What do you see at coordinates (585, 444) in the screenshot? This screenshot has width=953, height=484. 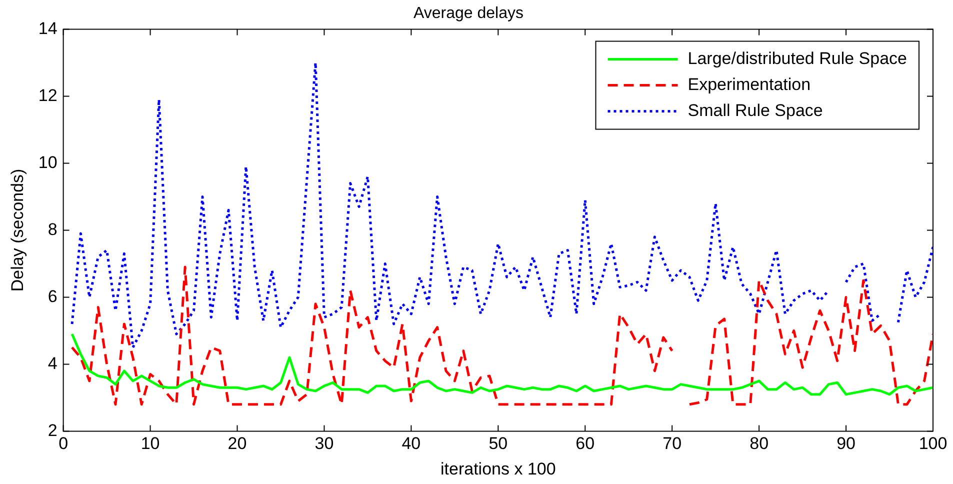 I see `x-tick-label: 60` at bounding box center [585, 444].